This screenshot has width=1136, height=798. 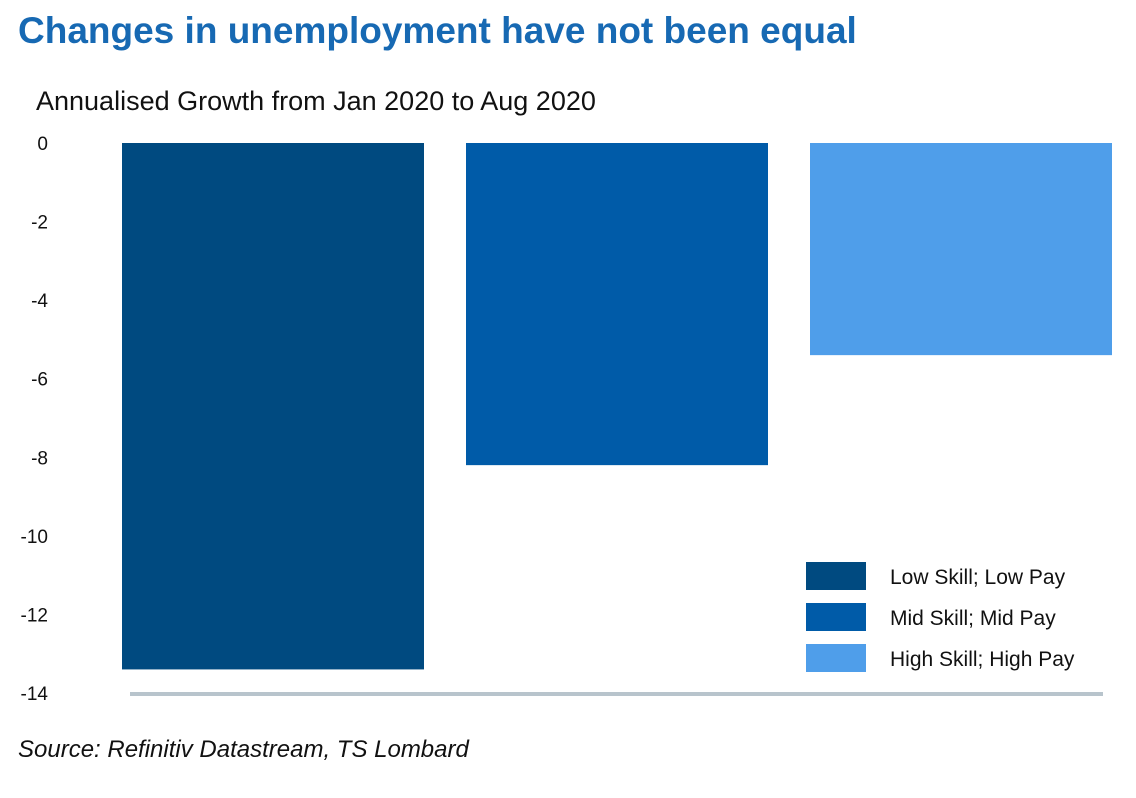 I want to click on y-tick-label: 0, so click(x=42, y=144).